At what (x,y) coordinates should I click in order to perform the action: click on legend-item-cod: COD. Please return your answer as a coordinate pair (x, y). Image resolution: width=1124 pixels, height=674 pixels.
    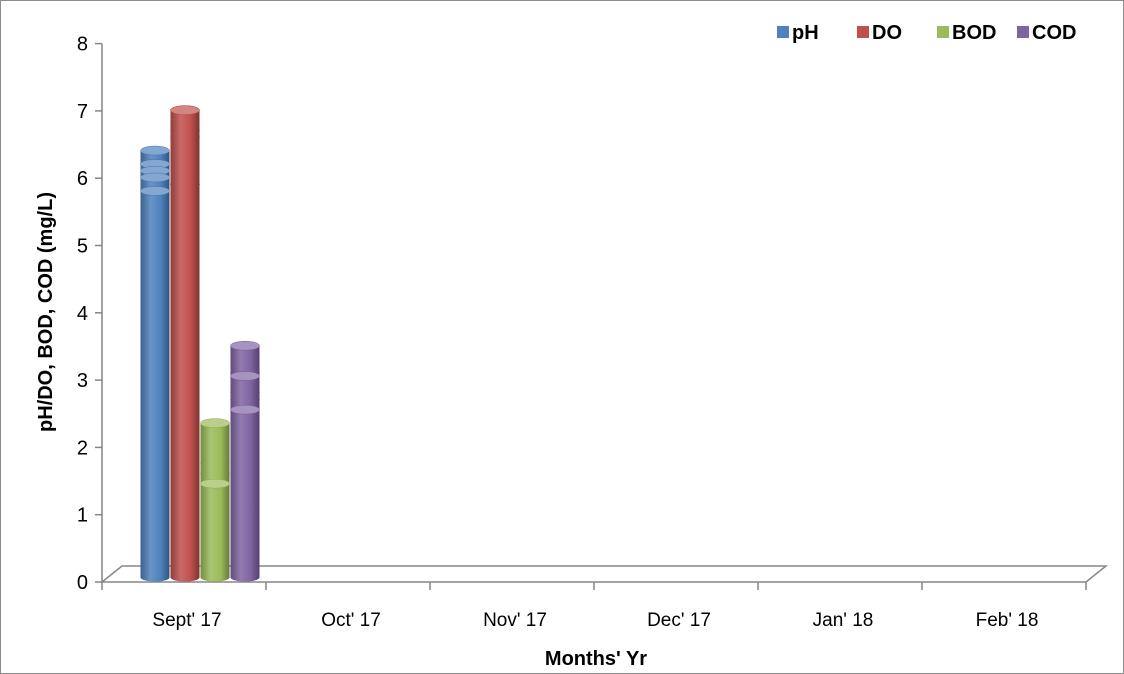
    Looking at the image, I should click on (1046, 33).